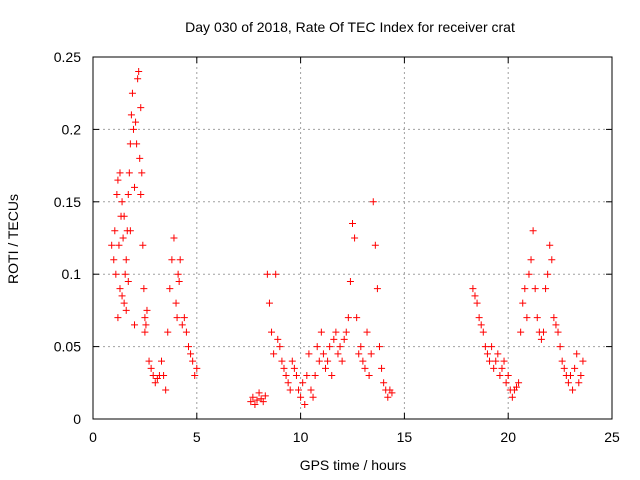 Image resolution: width=640 pixels, height=480 pixels. I want to click on y-tick-label: 0.15, so click(67, 202).